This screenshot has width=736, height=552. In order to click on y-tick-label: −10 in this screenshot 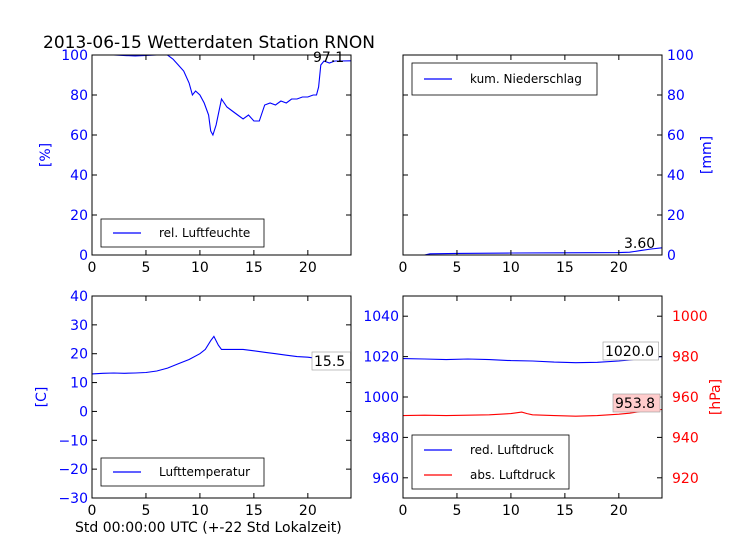, I will do `click(73, 441)`.